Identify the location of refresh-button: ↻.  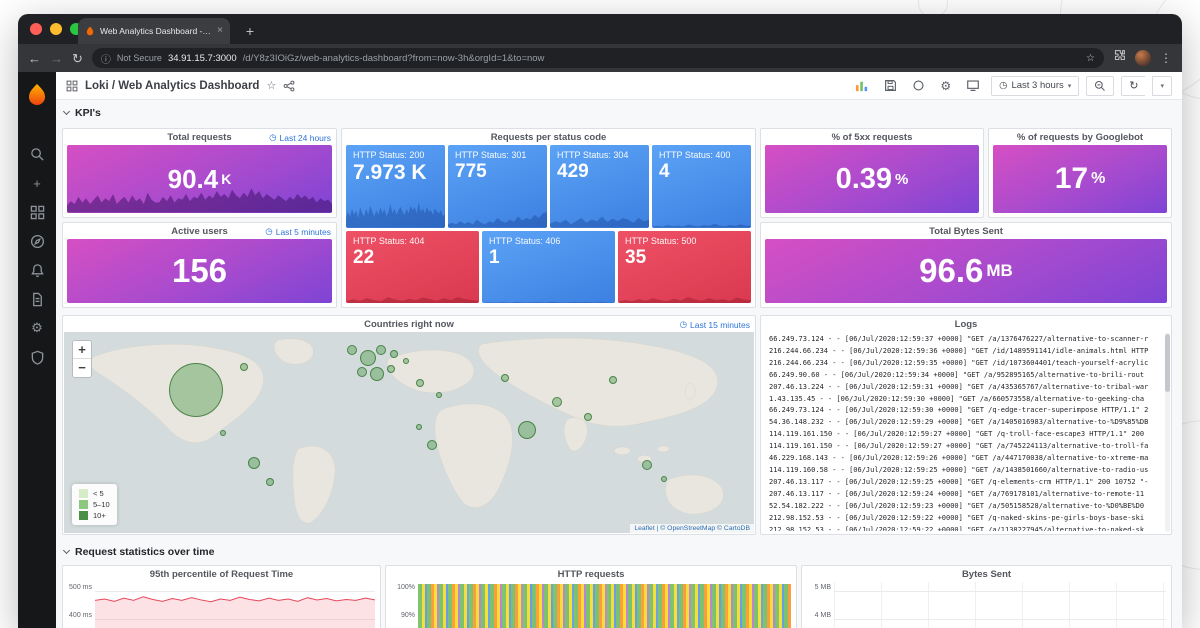
(1133, 85).